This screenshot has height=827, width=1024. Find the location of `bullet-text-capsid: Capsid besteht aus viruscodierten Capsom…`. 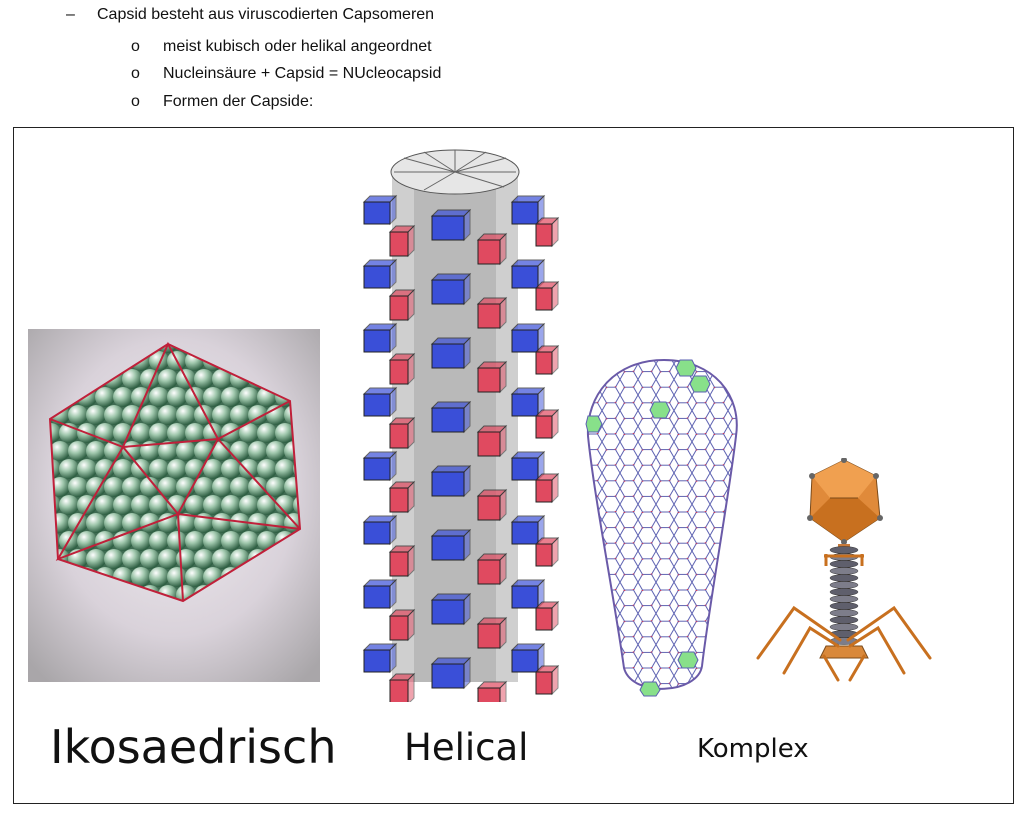

bullet-text-capsid: Capsid besteht aus viruscodierten Capsom… is located at coordinates (266, 14).